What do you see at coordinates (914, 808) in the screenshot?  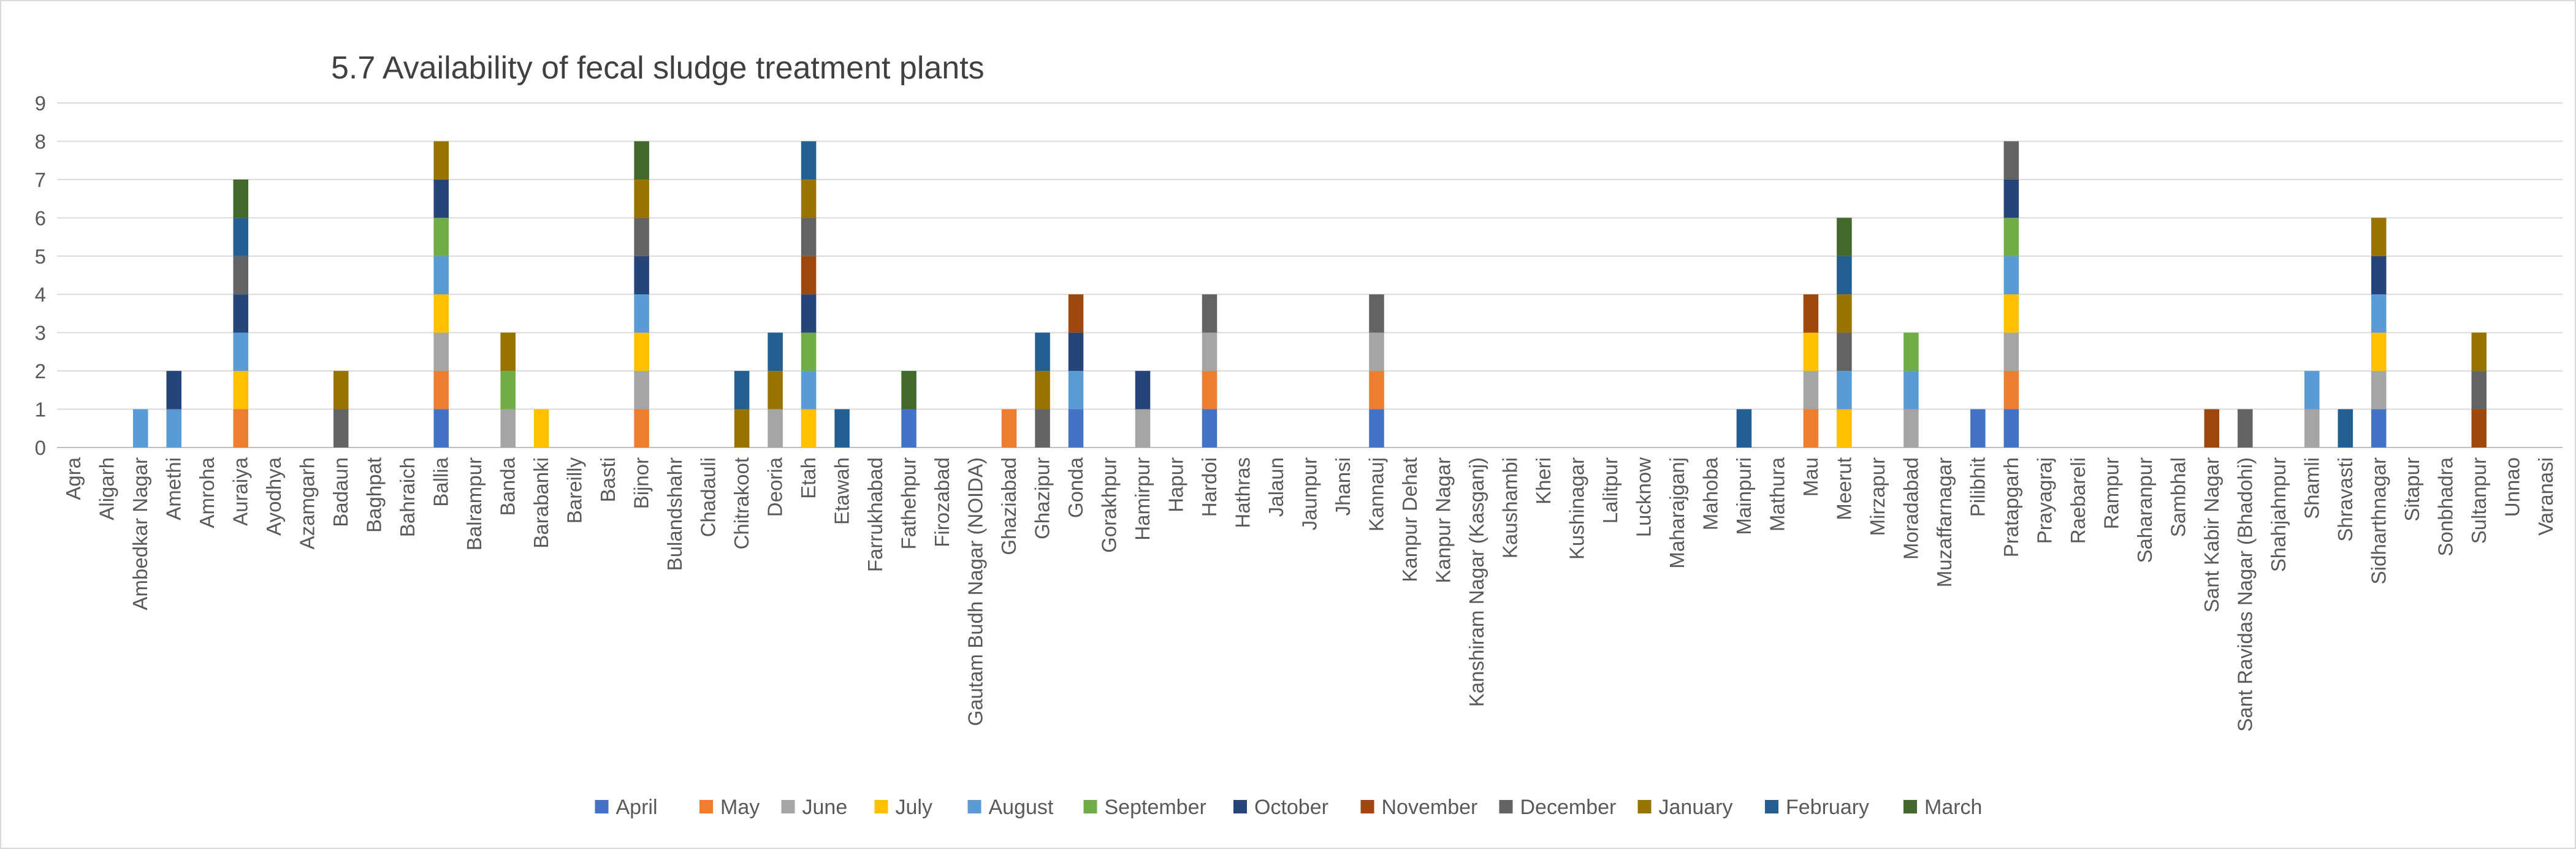 I see `legend-label: July` at bounding box center [914, 808].